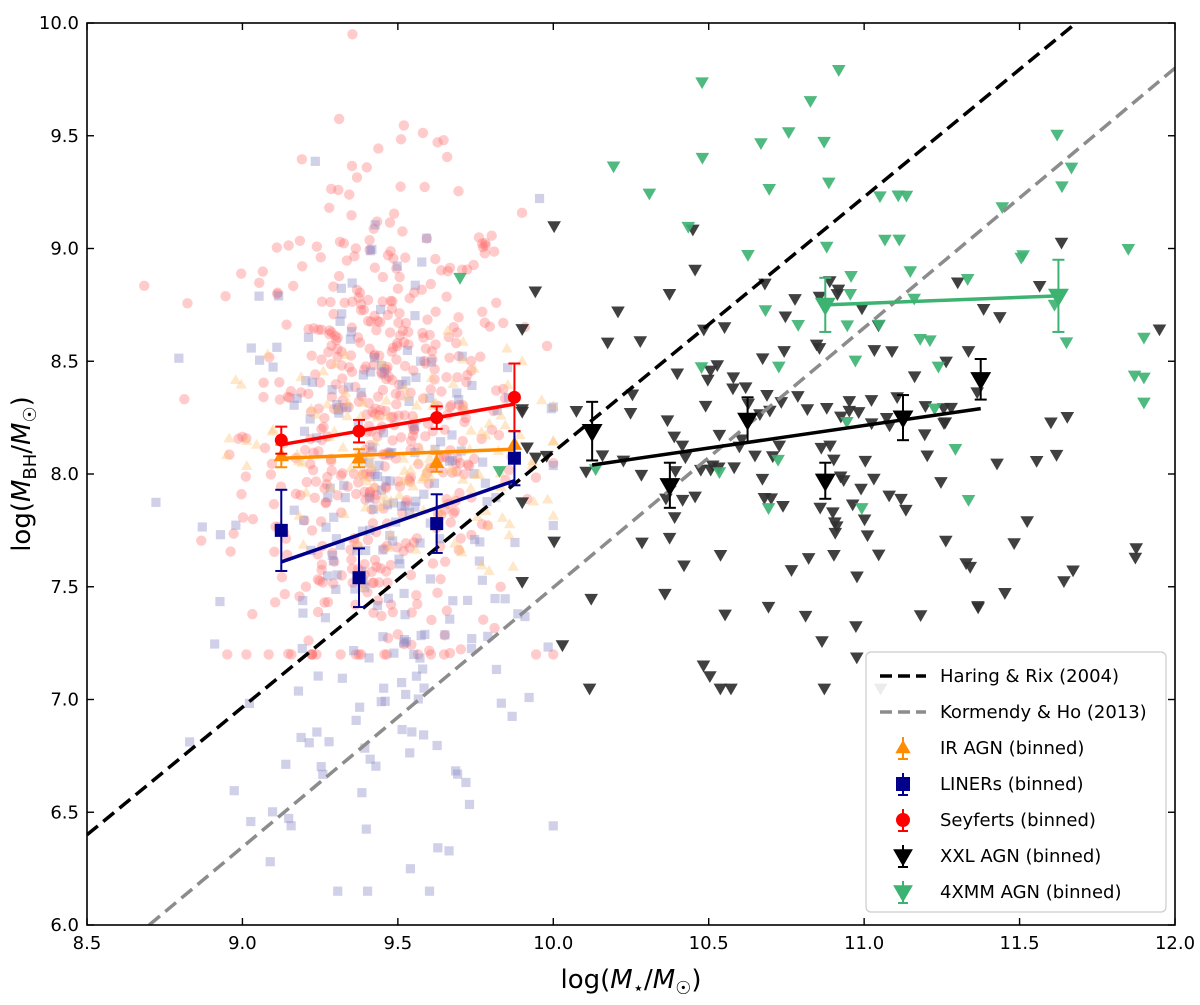 The height and width of the screenshot is (1005, 1200). What do you see at coordinates (59, 23) in the screenshot?
I see `y-tick-label: 10.0` at bounding box center [59, 23].